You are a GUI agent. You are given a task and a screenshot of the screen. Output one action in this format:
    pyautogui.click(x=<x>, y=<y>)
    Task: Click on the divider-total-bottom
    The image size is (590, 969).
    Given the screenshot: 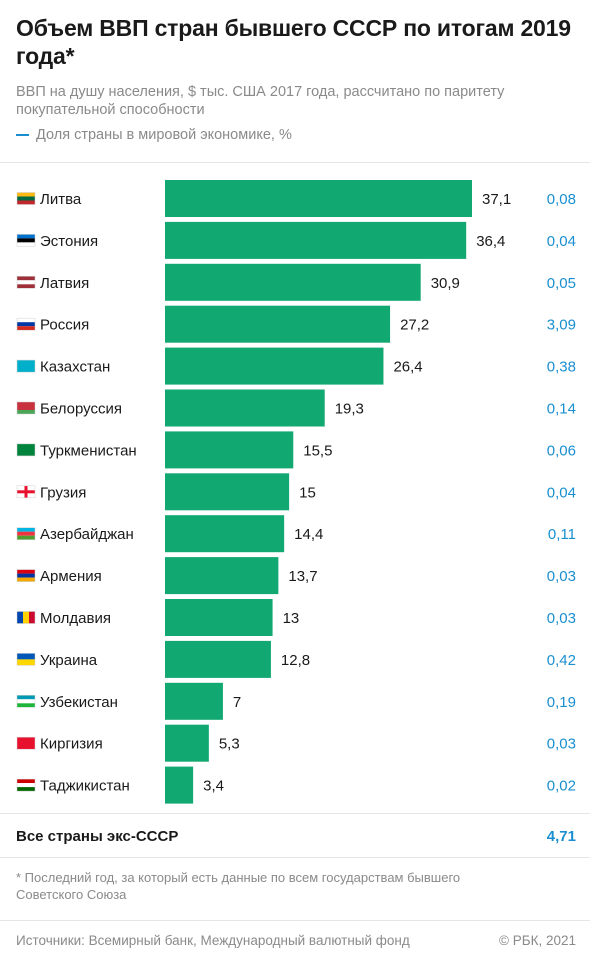 What is the action you would take?
    pyautogui.click(x=295, y=857)
    